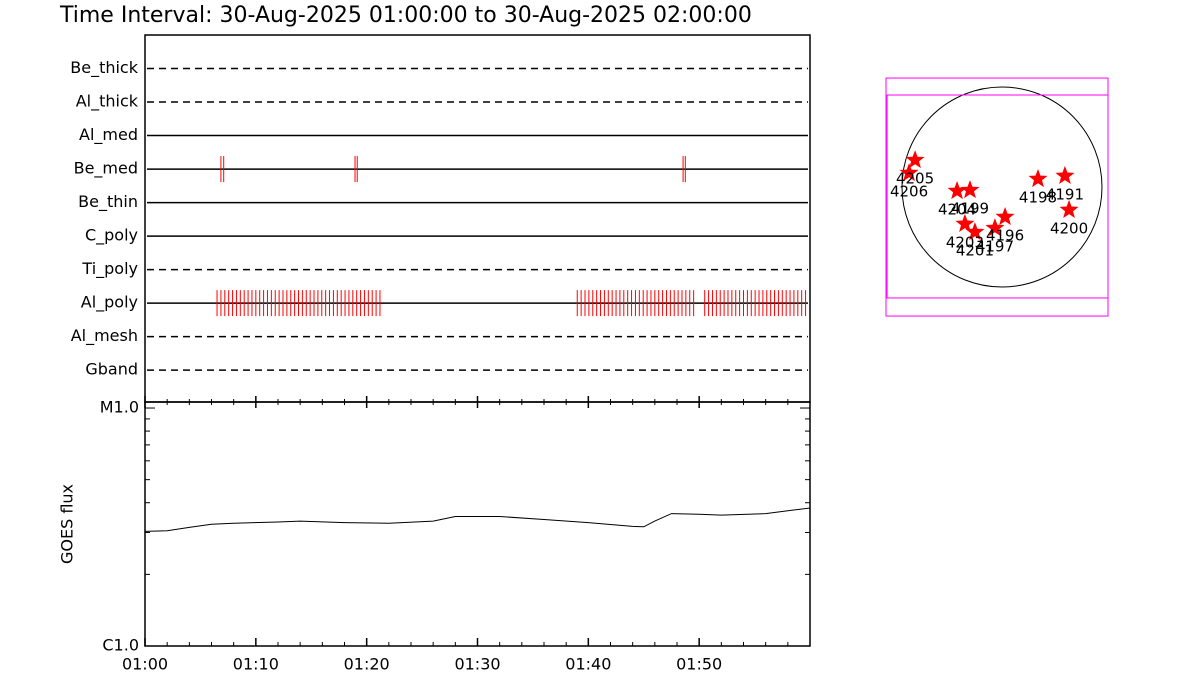 The image size is (1200, 700). Describe the element at coordinates (106, 169) in the screenshot. I see `row-label: Be_med` at that location.